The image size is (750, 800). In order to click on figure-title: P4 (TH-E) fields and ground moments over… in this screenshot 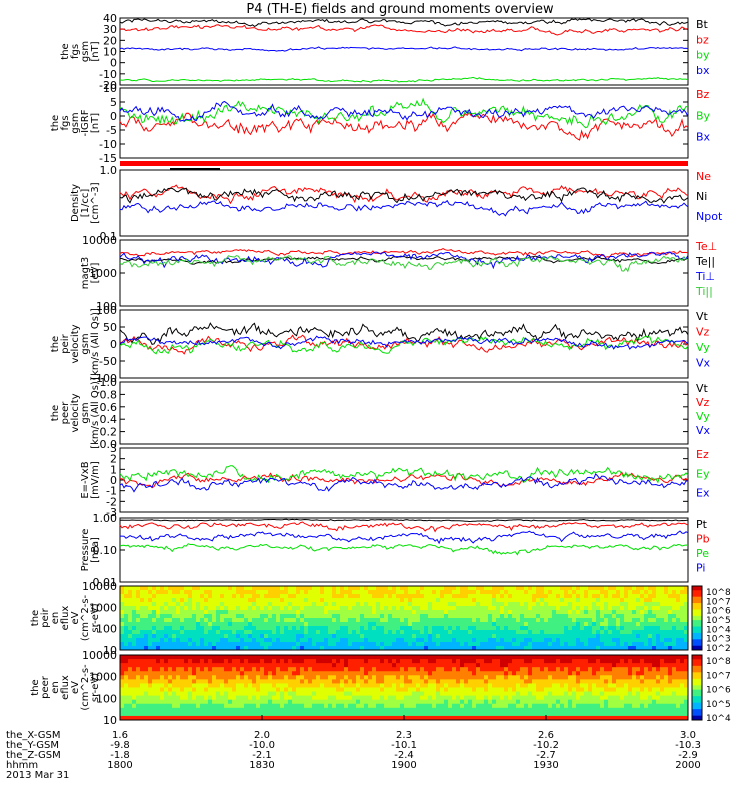, I will do `click(400, 9)`.